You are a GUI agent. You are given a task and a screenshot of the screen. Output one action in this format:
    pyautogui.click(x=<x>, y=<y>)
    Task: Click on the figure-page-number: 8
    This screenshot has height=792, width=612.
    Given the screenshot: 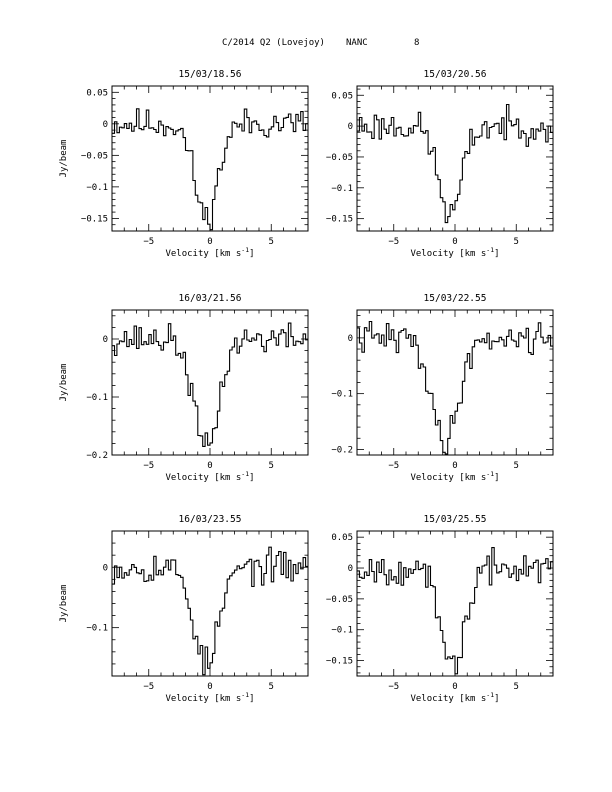 What is the action you would take?
    pyautogui.click(x=417, y=43)
    